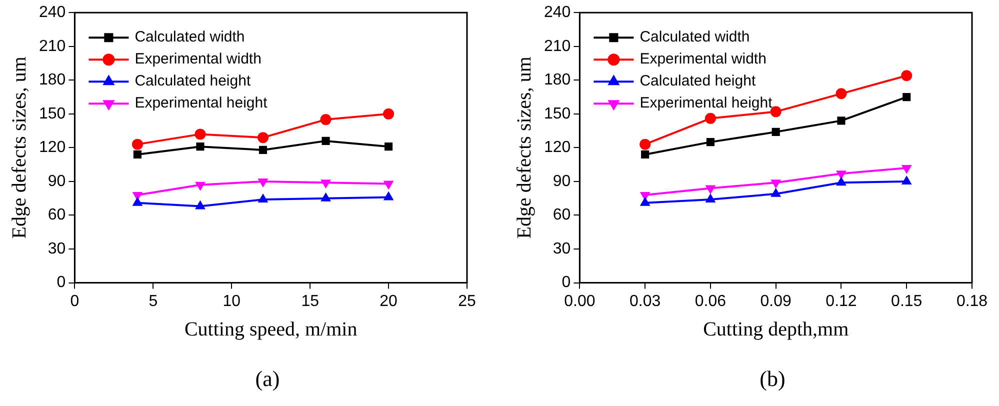  I want to click on x-axis-title: Cutting speed, m/min, so click(271, 329).